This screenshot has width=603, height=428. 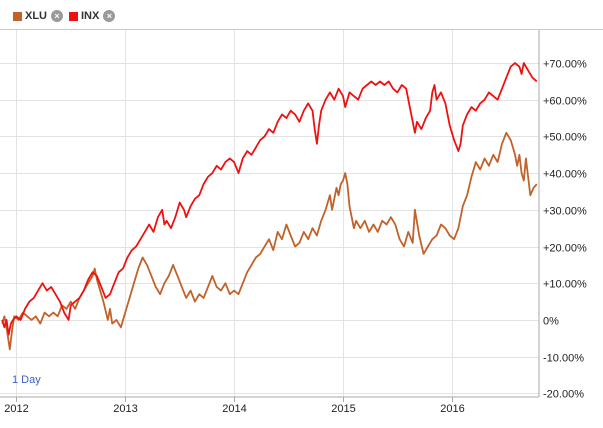 I want to click on x-tick-label: 2012, so click(x=16, y=409).